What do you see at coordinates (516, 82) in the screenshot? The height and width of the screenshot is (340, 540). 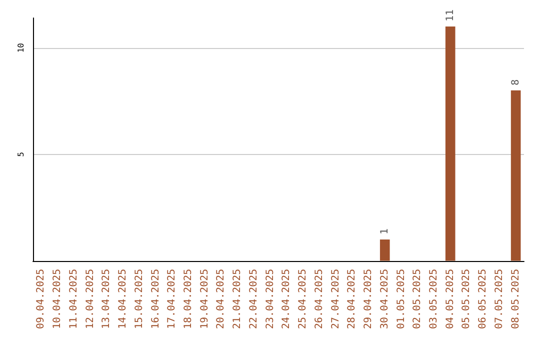 I see `data-label: 8` at bounding box center [516, 82].